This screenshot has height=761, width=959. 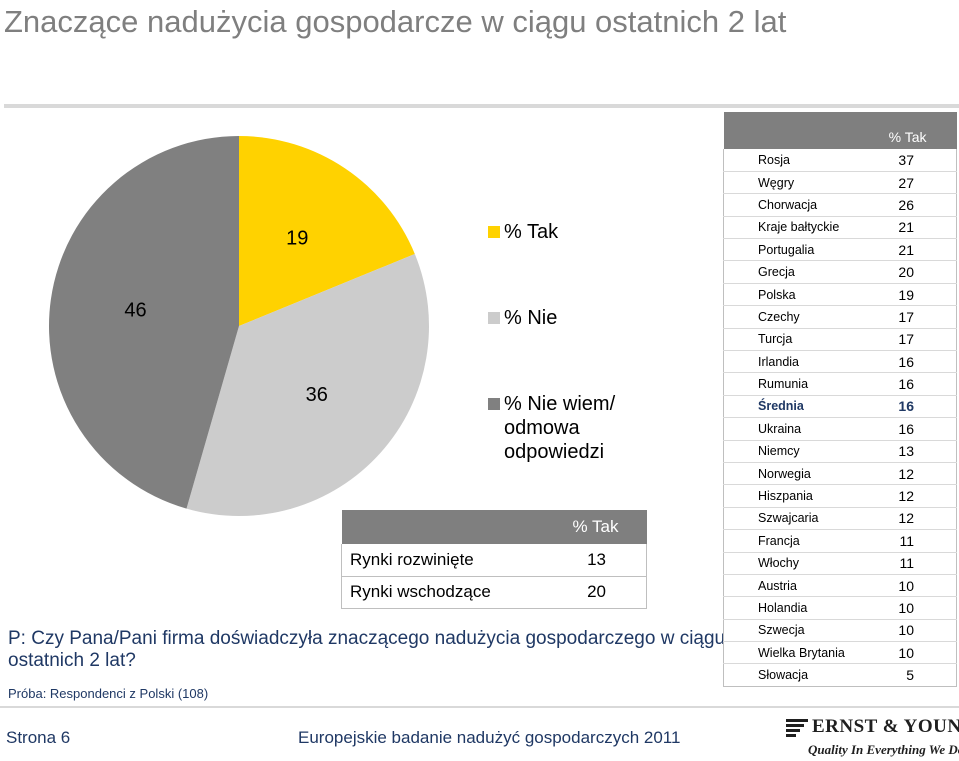 I want to click on table-row: Chorwacja 26, so click(x=840, y=205).